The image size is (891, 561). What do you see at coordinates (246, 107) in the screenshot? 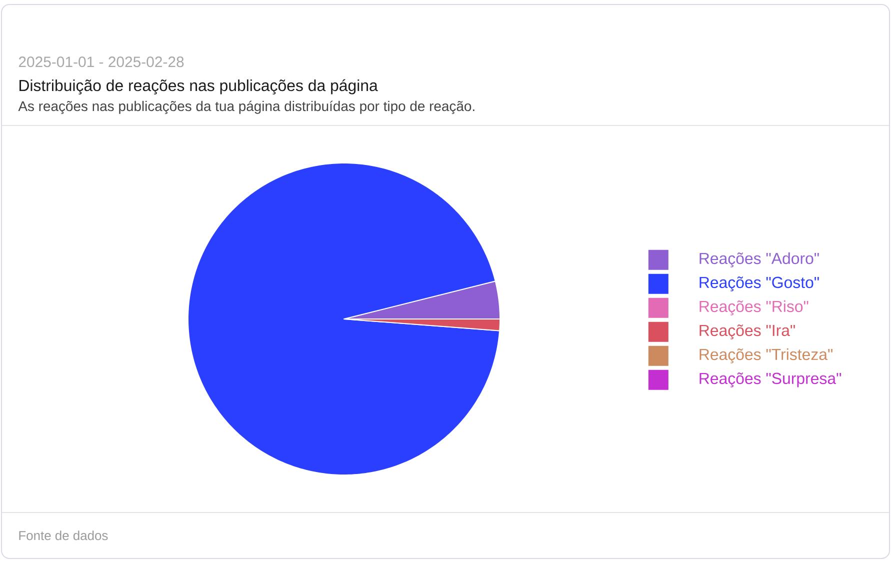
I see `chart-subtitle: As reações nas publicações da tua página distribuídas por tipo de reação.` at bounding box center [246, 107].